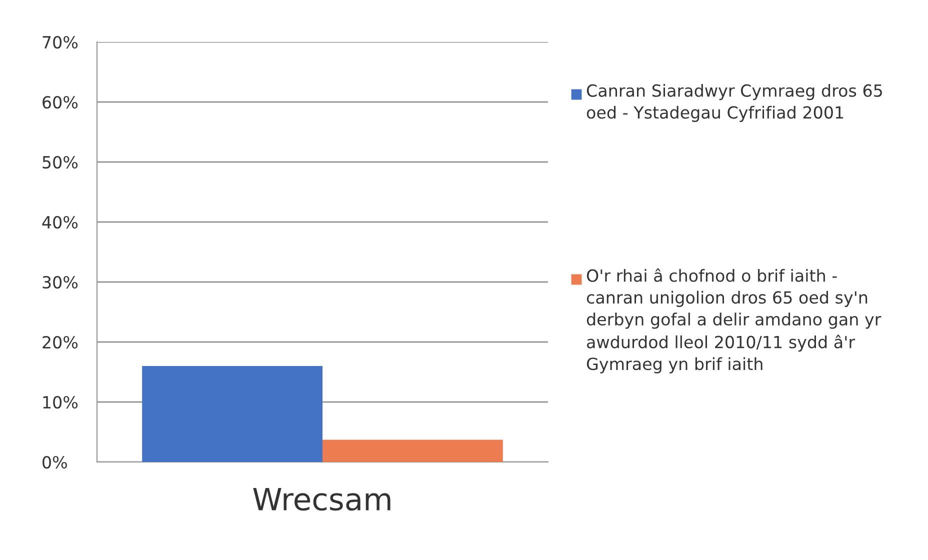 The image size is (928, 560). I want to click on y-tick-label: 30%, so click(60, 282).